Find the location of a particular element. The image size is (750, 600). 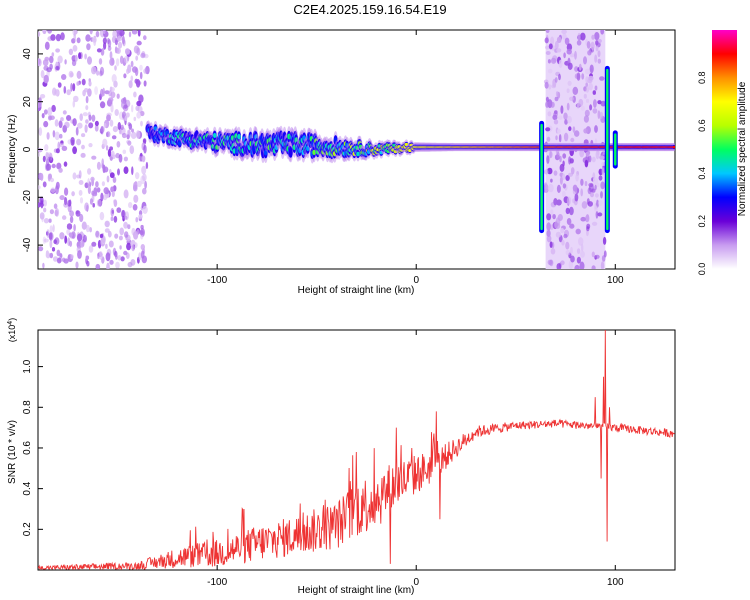

colorbar-tick-label: 0.2 is located at coordinates (702, 221).